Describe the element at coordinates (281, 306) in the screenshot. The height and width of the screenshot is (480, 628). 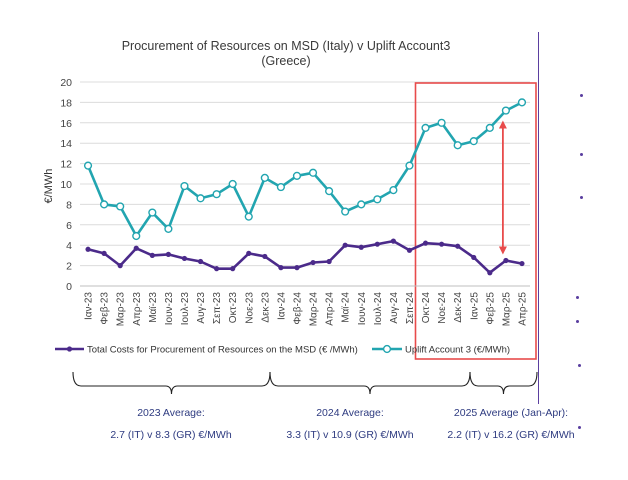
I see `x-tick-label: Ιαν-24` at that location.